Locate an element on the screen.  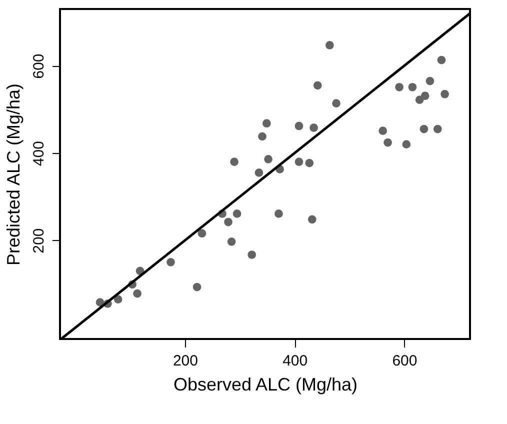
x-tick-label: 600 is located at coordinates (405, 361).